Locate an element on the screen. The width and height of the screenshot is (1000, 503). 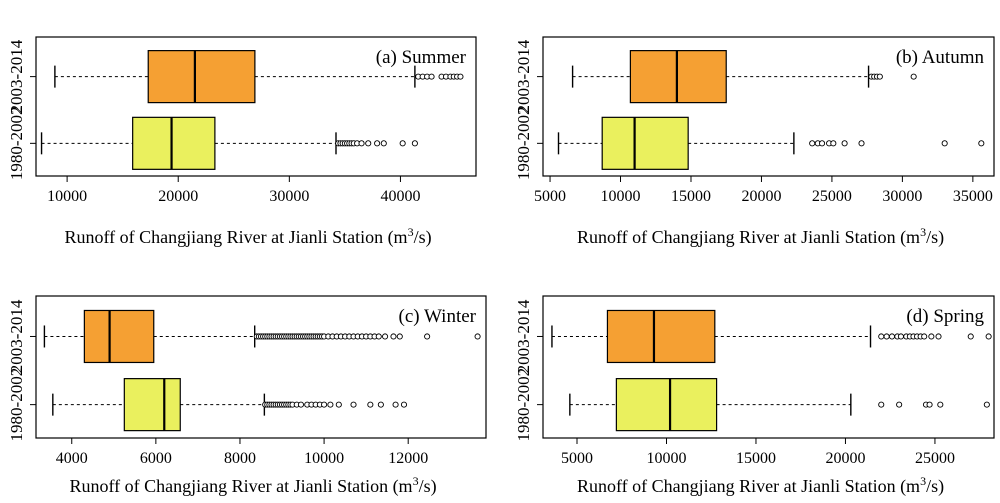
x-tick-label: 12000 is located at coordinates (408, 458).